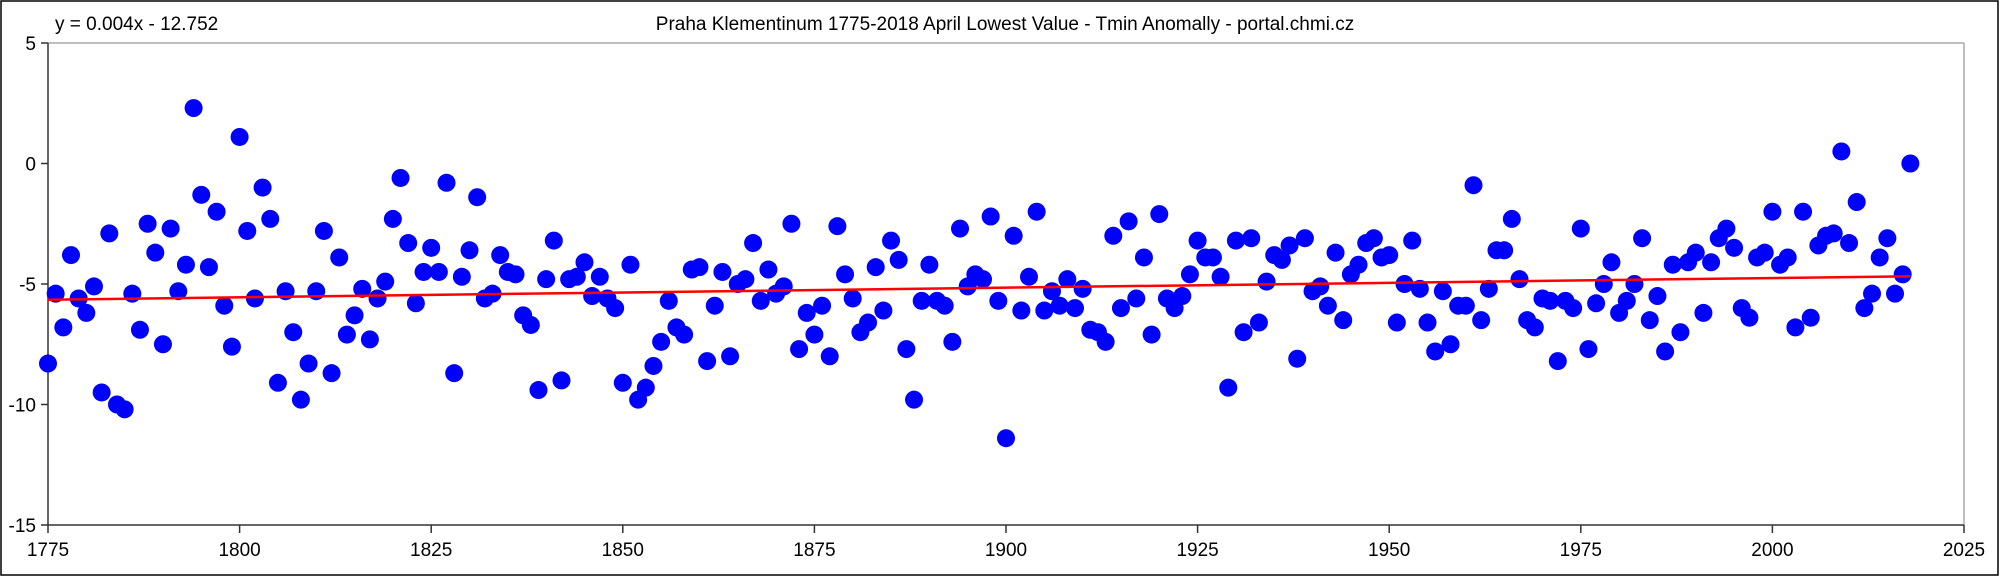 Image resolution: width=2000 pixels, height=577 pixels. Describe the element at coordinates (30, 165) in the screenshot. I see `y-tick-label: 0` at that location.